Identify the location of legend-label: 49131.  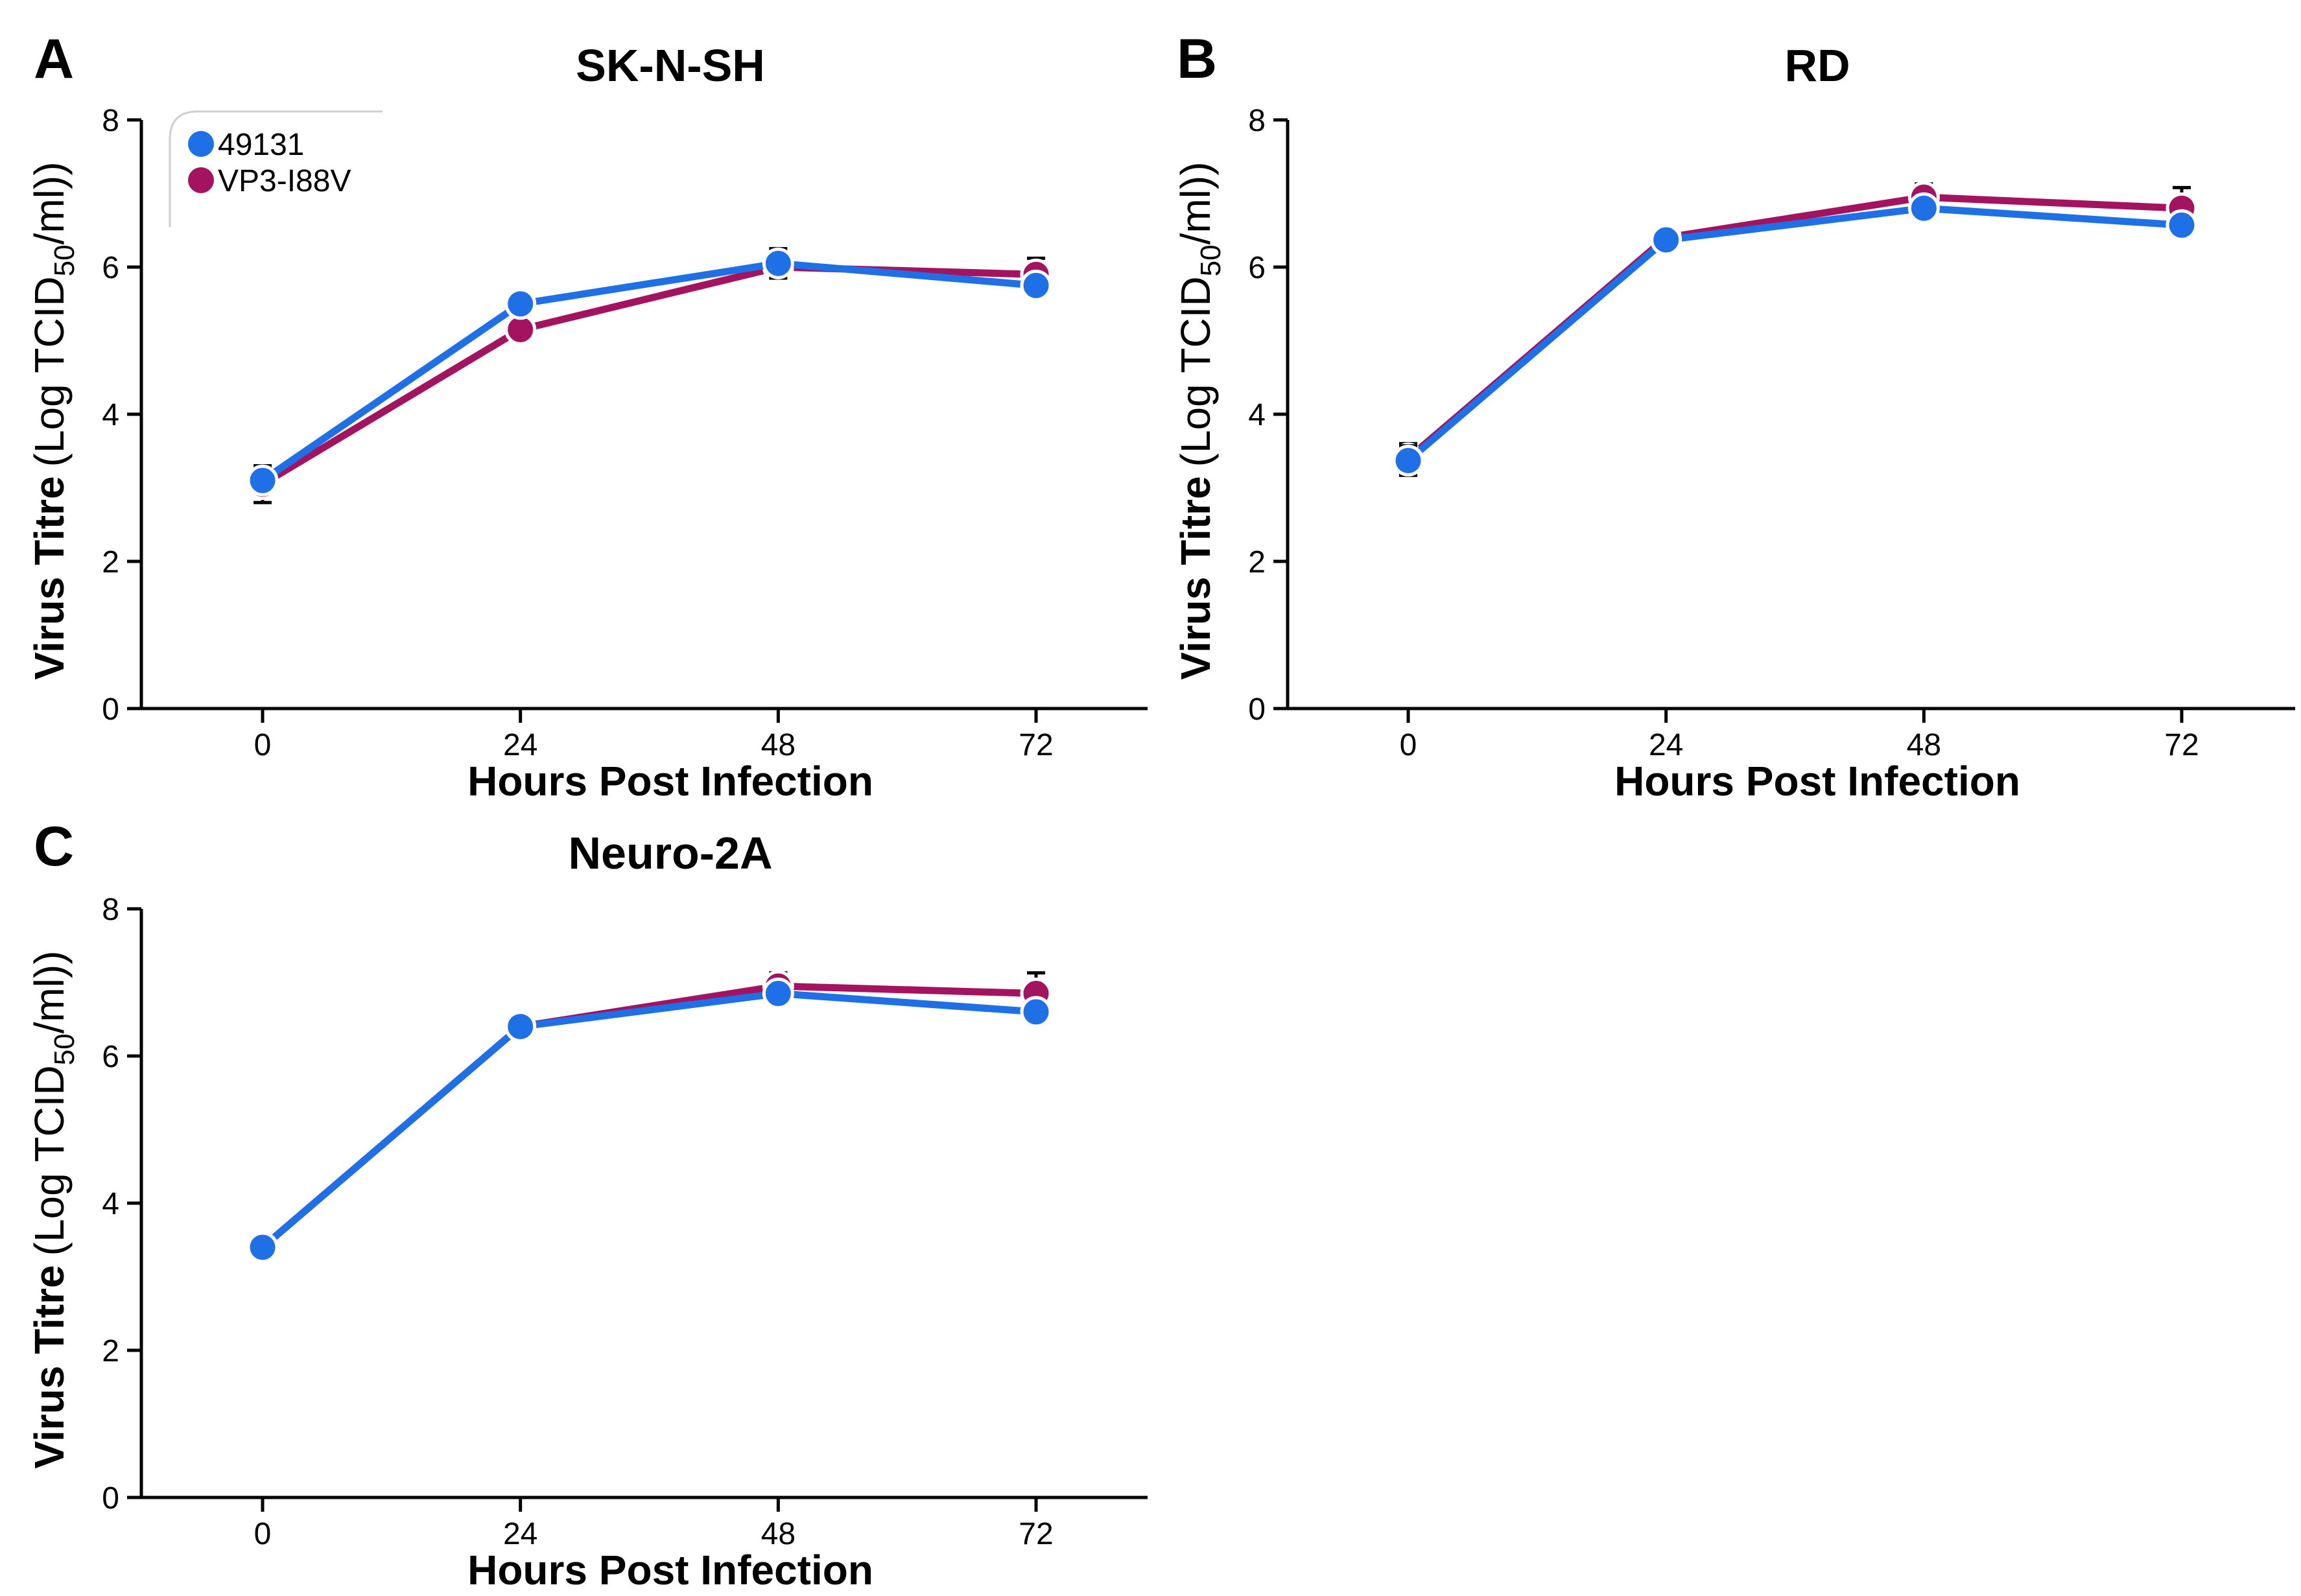
(261, 145).